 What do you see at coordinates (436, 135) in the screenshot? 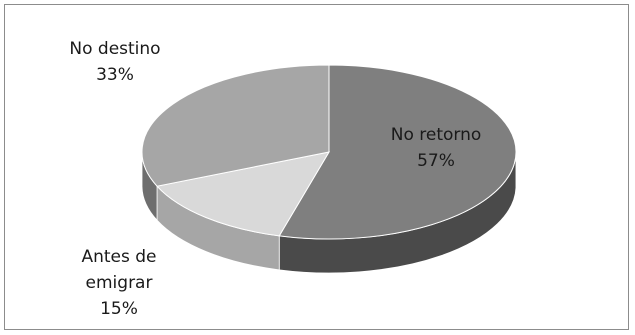
I see `label-no-retorno-name: No retorno` at bounding box center [436, 135].